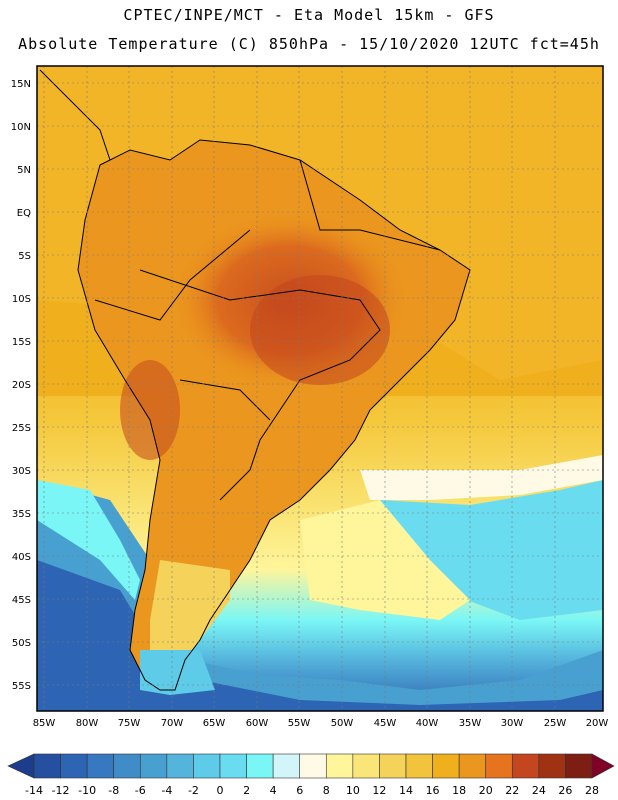  I want to click on colorbar-label: 2, so click(246, 790).